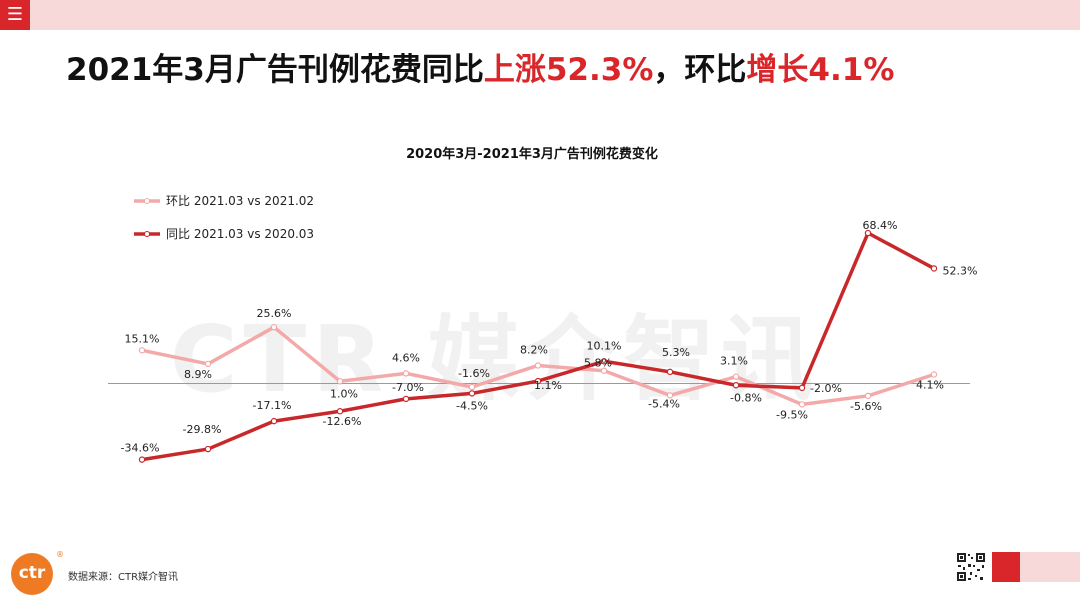  What do you see at coordinates (495, 359) in the screenshot?
I see `watermark: CTR 媒介智讯` at bounding box center [495, 359].